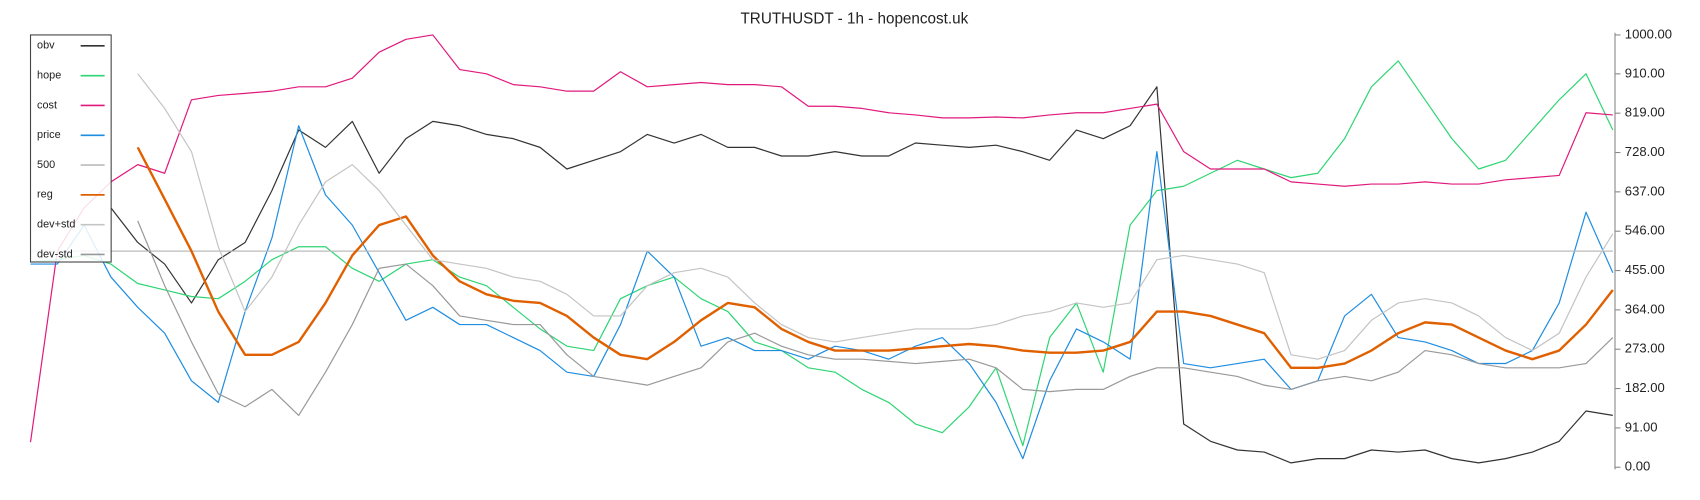 The width and height of the screenshot is (1700, 500). What do you see at coordinates (1645, 151) in the screenshot?
I see `y-tick-label: 728.00` at bounding box center [1645, 151].